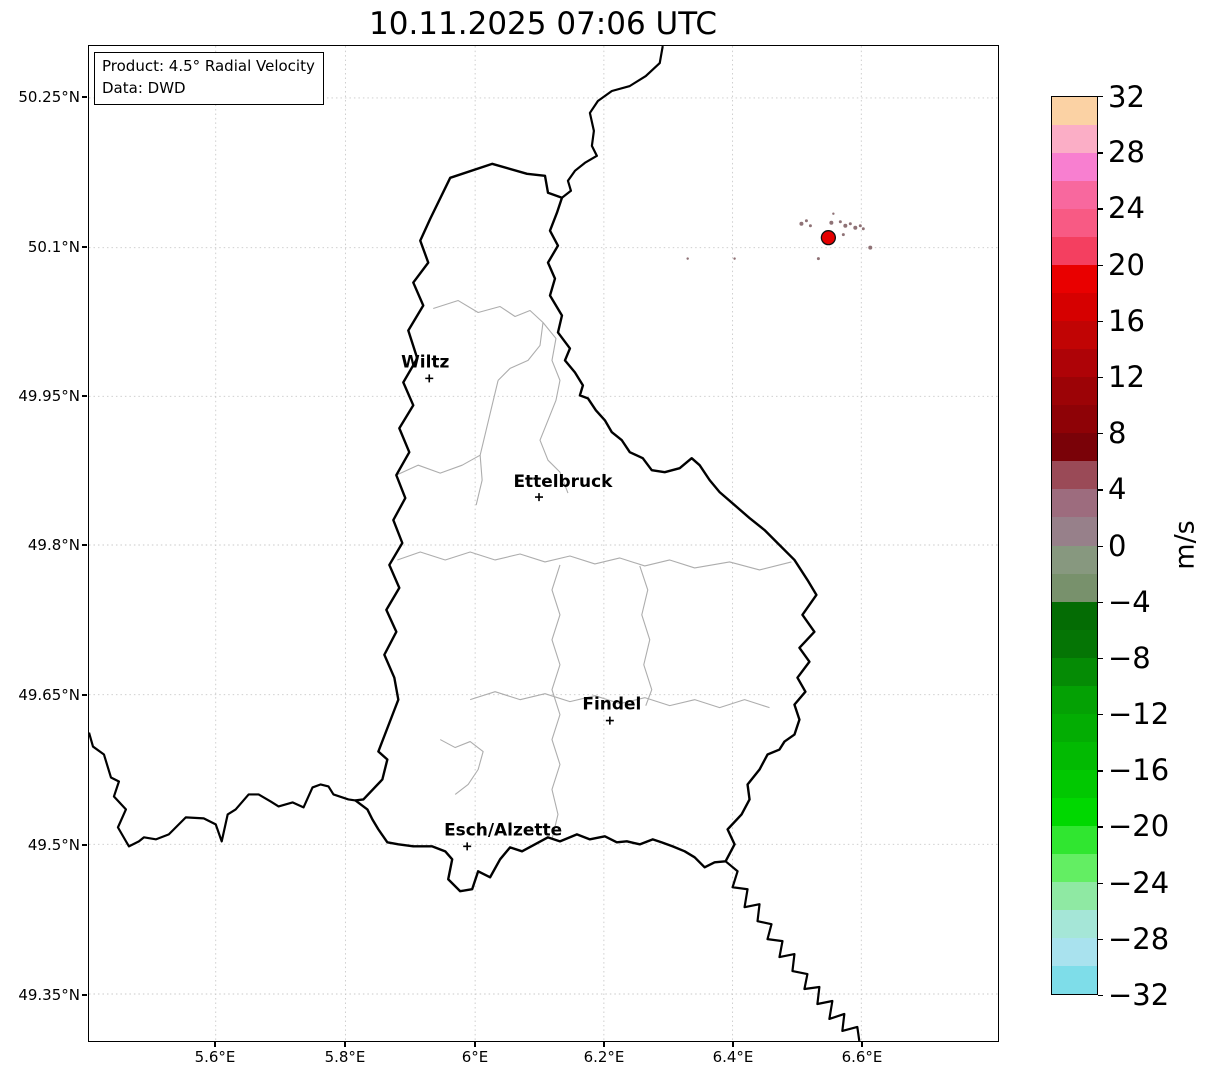 The height and width of the screenshot is (1081, 1207). Describe the element at coordinates (1129, 601) in the screenshot. I see `colorbar-tick-label: −4` at that location.